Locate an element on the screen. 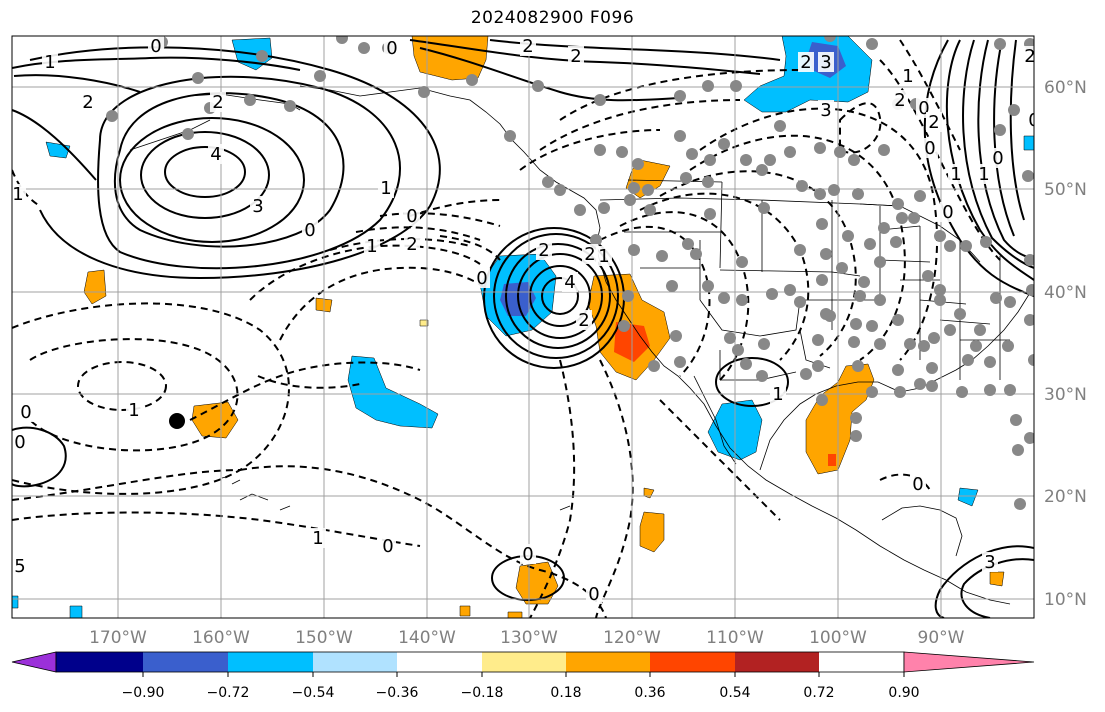  longitude-label: 110°W is located at coordinates (735, 638).